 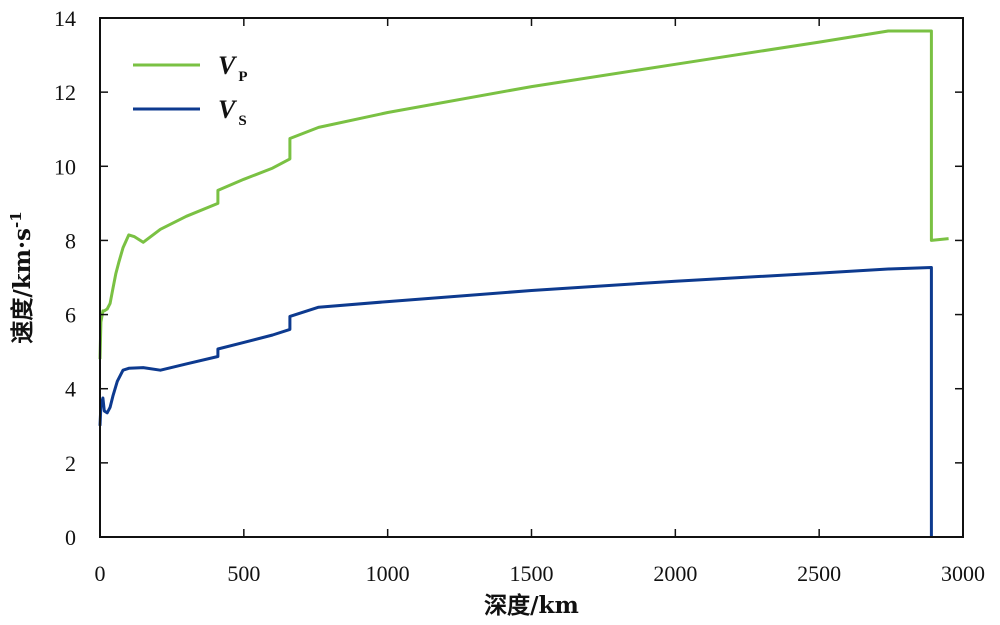 I want to click on y-tick-label: 0, so click(x=70, y=537).